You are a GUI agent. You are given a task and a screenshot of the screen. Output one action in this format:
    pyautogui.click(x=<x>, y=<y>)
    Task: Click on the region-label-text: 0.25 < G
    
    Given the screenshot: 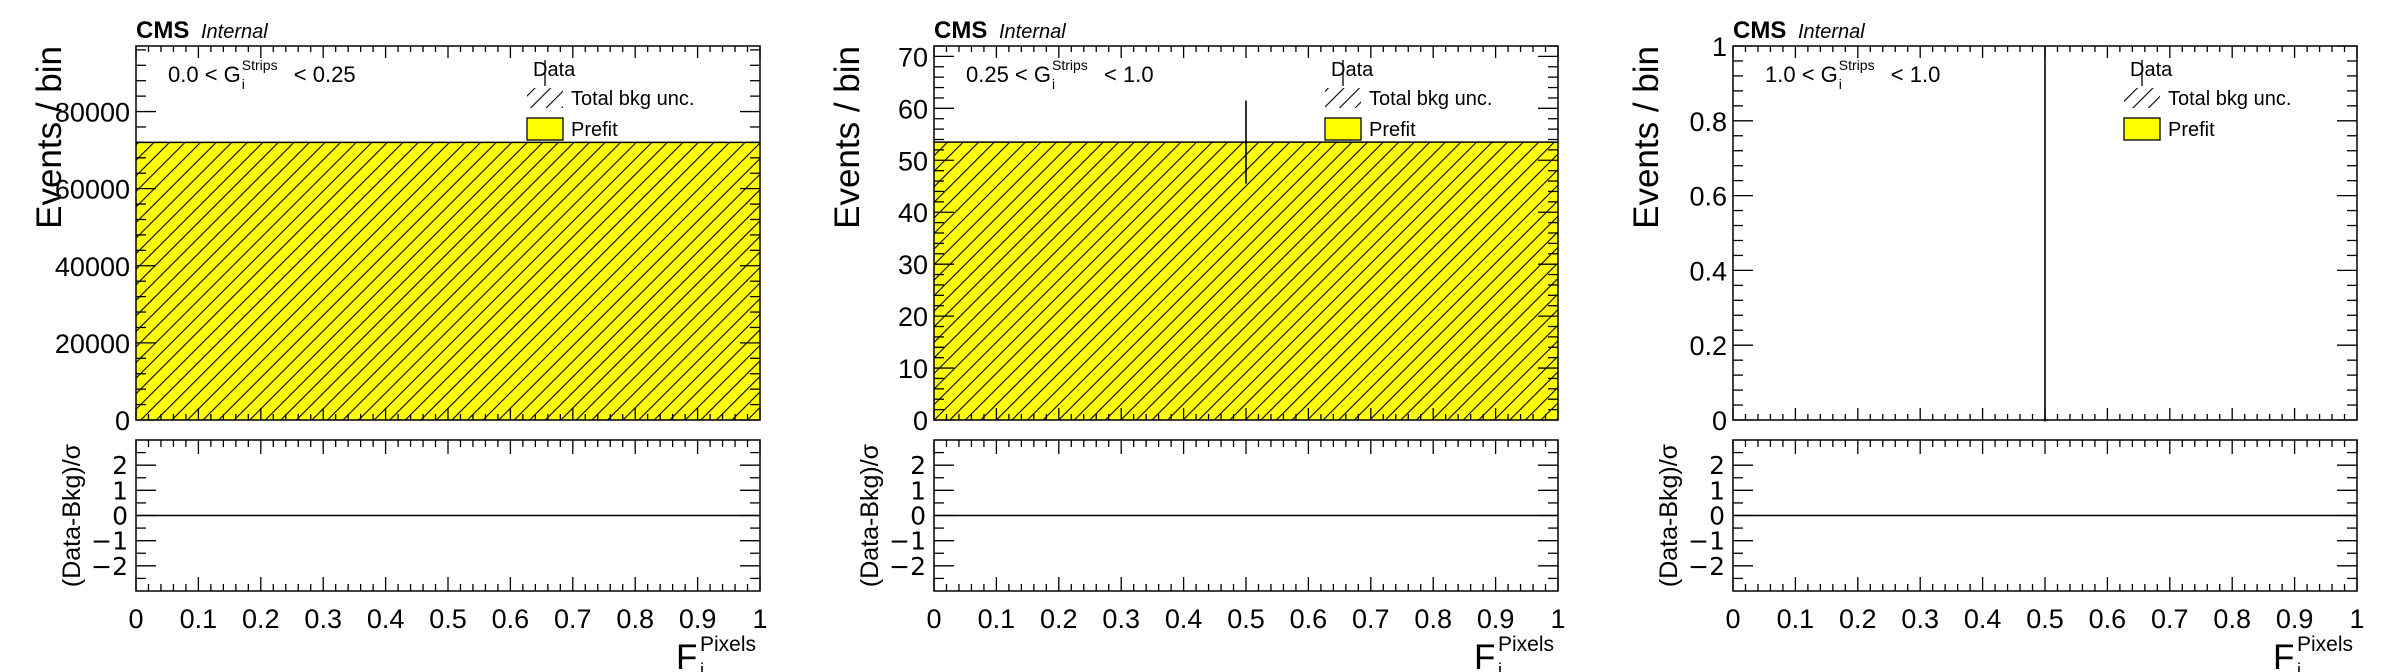 What is the action you would take?
    pyautogui.click(x=1008, y=74)
    